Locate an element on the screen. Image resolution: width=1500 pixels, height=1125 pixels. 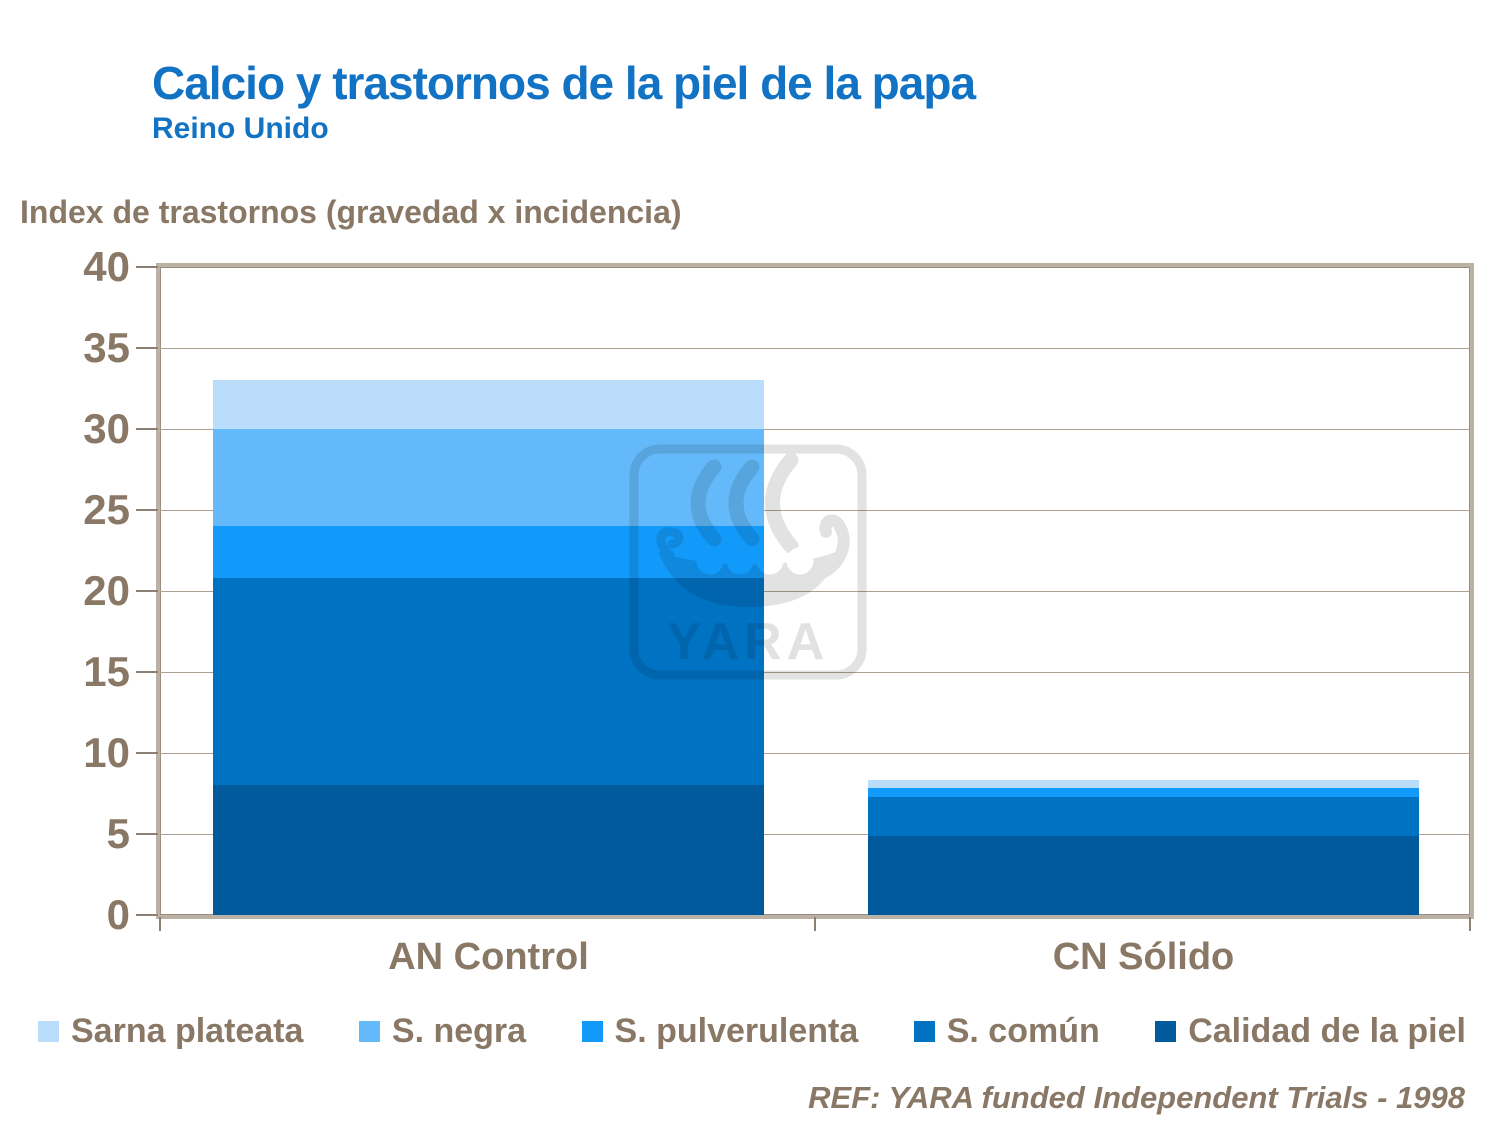
legend-item: S. común is located at coordinates (1006, 1031).